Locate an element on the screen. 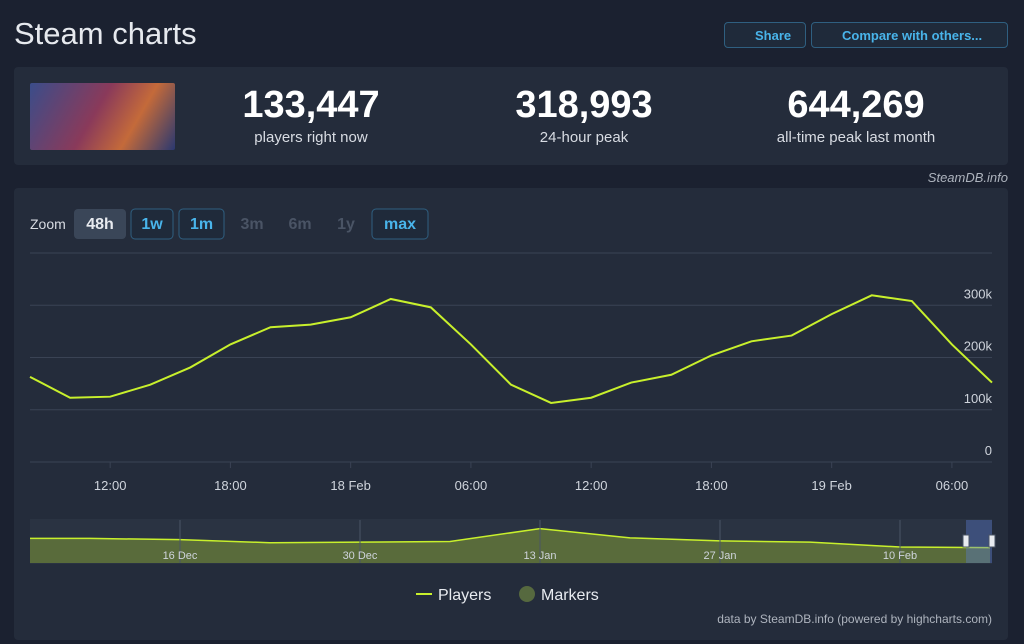  navigator-tick-label: 27 Jan is located at coordinates (719, 556).